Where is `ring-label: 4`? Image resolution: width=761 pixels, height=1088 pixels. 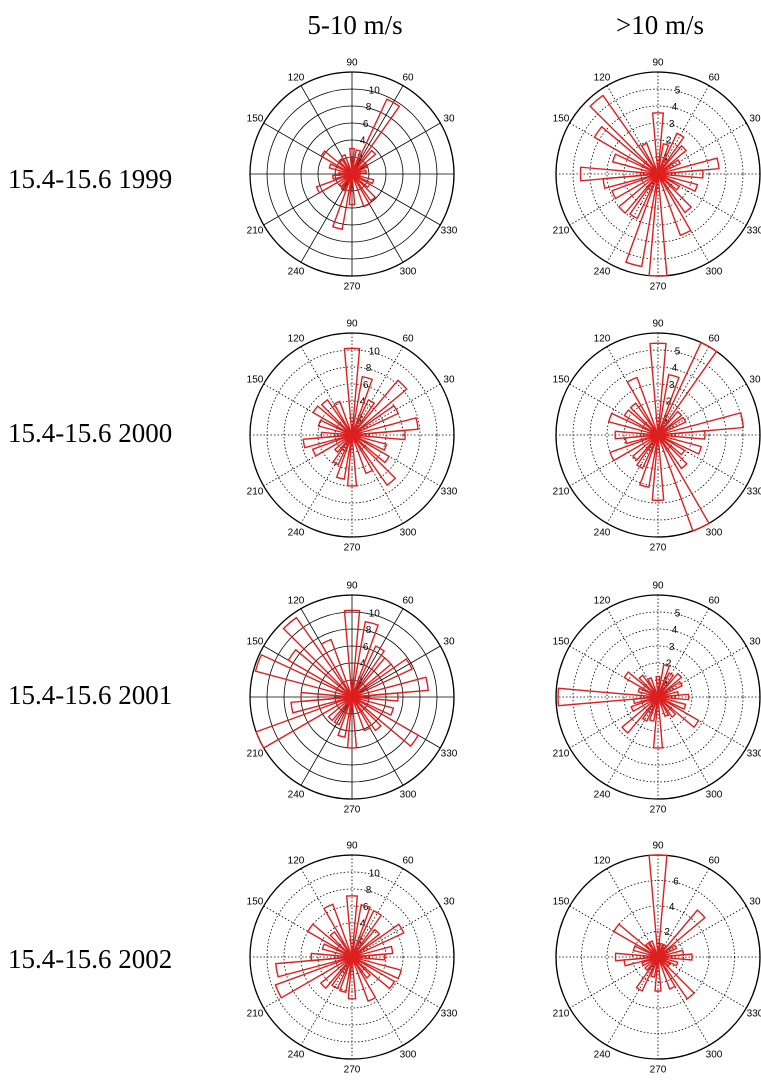
ring-label: 4 is located at coordinates (363, 402).